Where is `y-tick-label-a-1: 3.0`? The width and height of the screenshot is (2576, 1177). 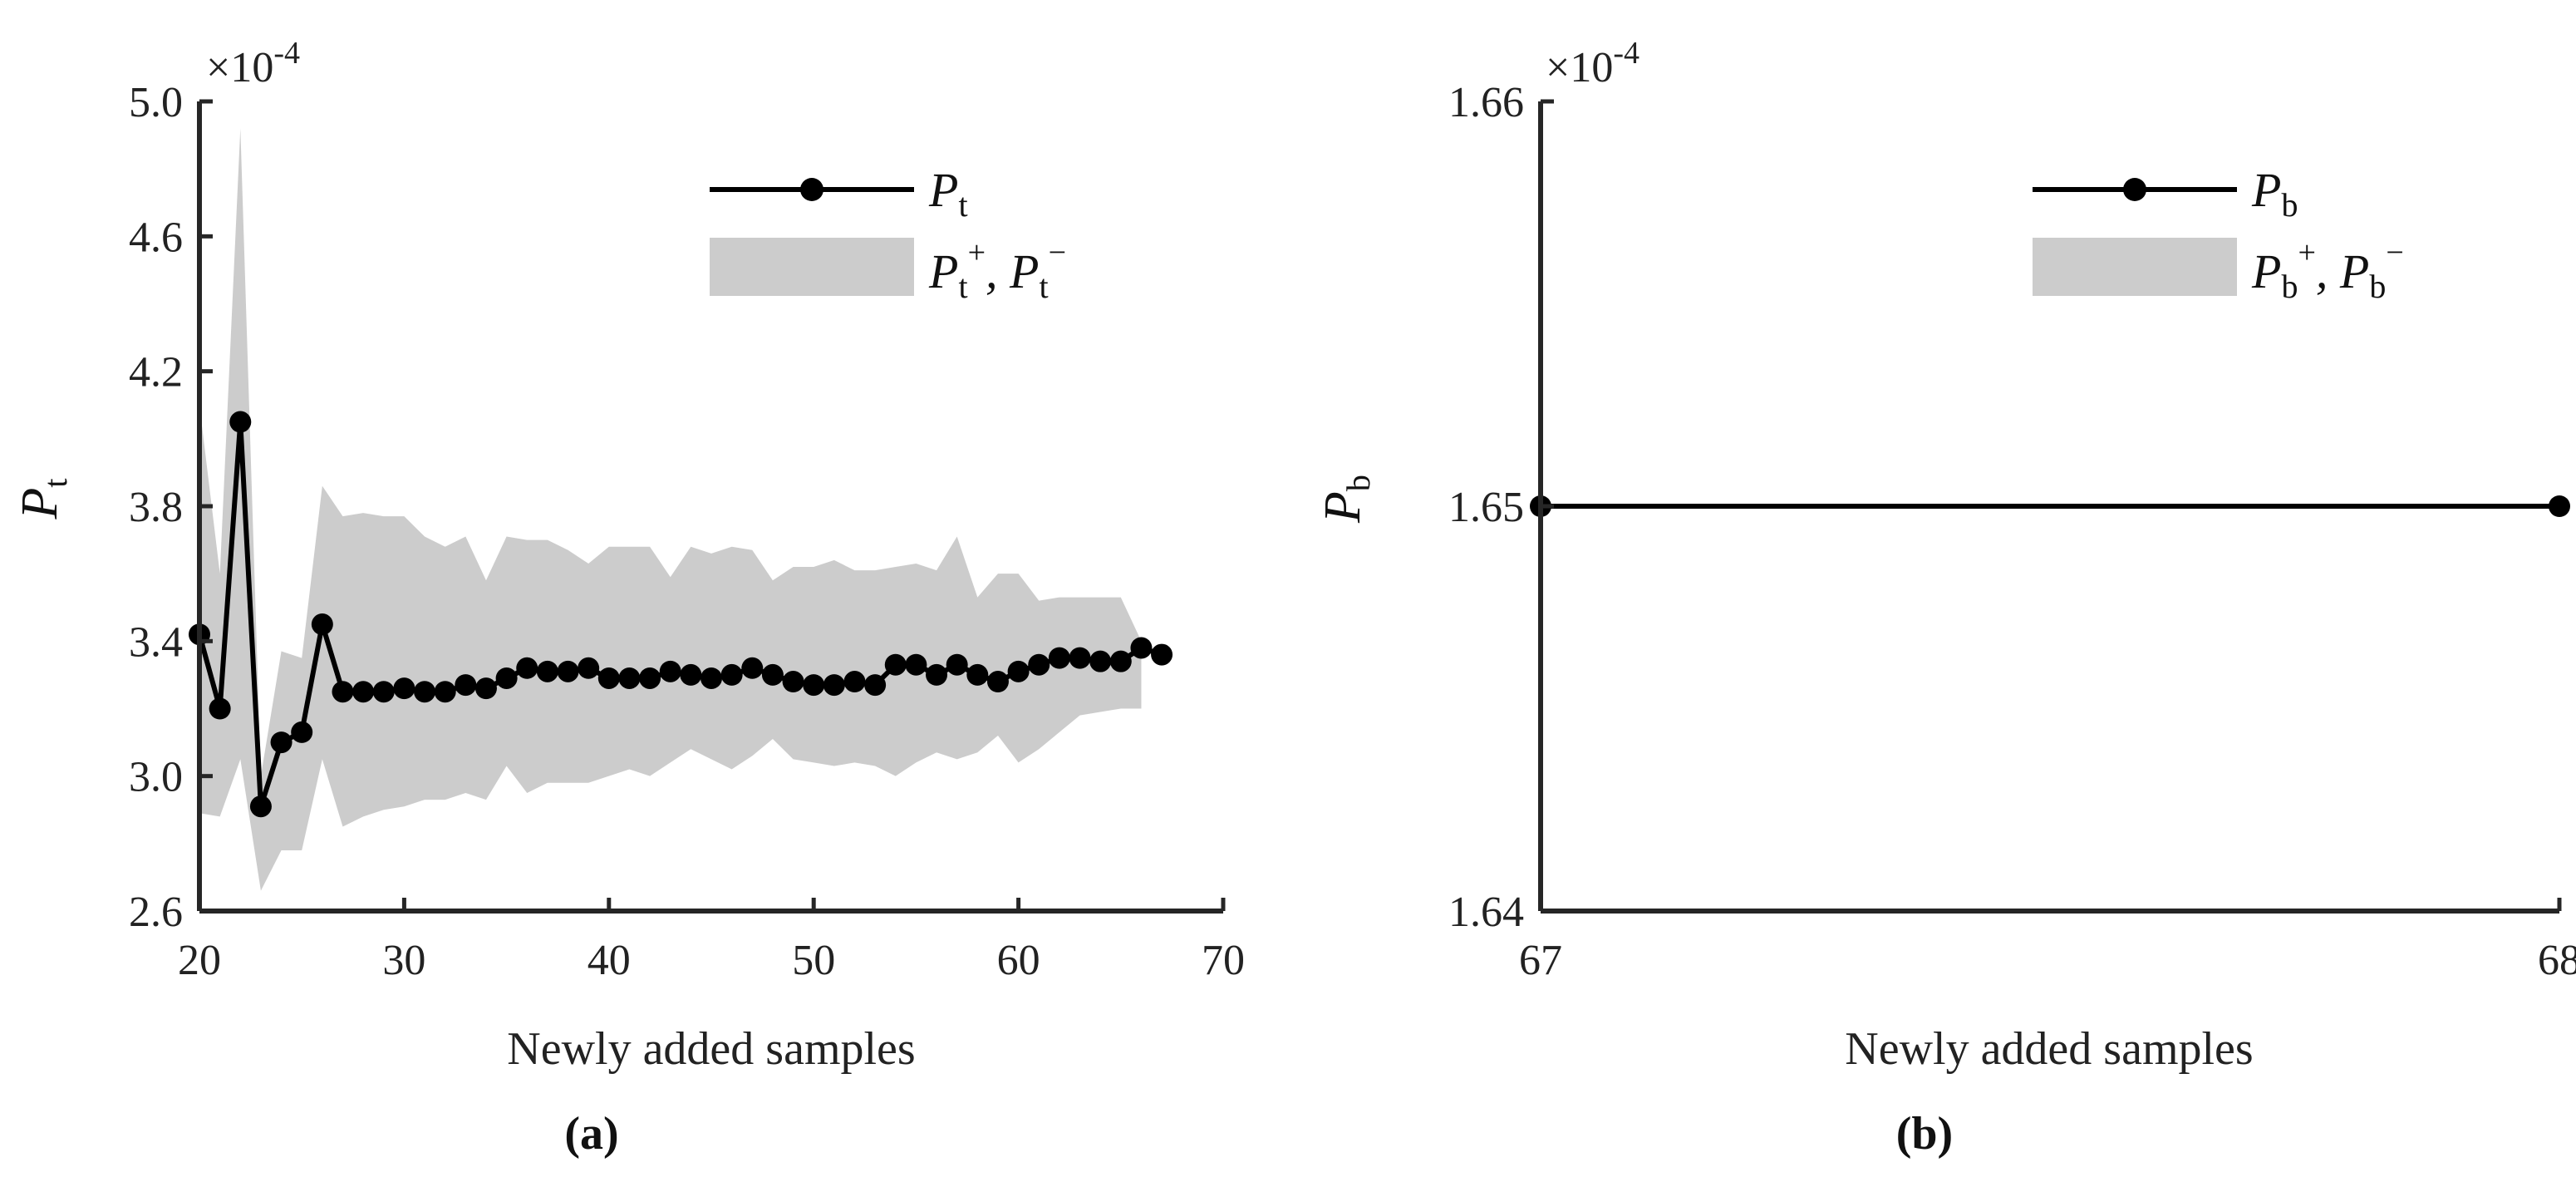 y-tick-label-a-1: 3.0 is located at coordinates (156, 777).